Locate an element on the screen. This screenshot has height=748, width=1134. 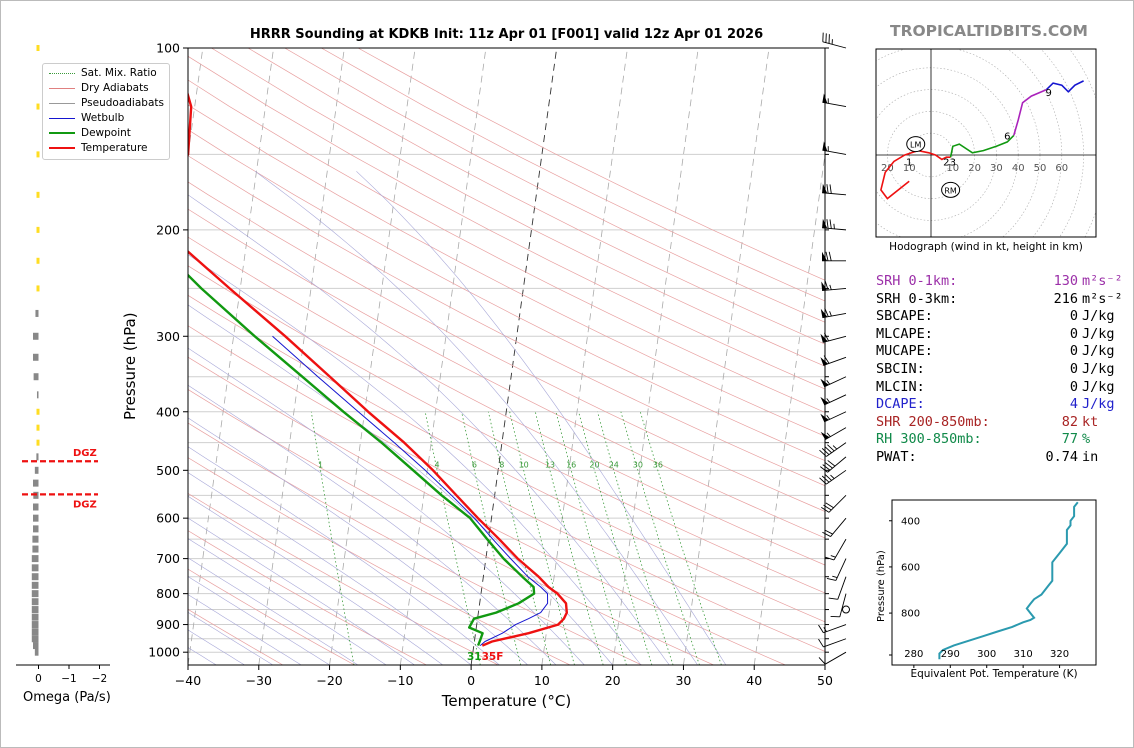
mixing-ratio-label: 10 is located at coordinates (524, 464).